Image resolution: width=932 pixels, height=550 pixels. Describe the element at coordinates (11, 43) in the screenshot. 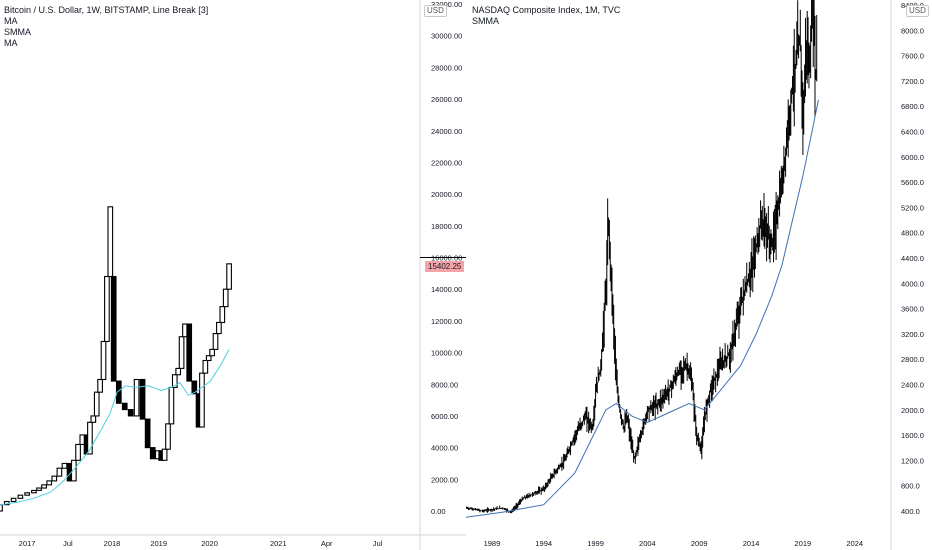

I see `legend-ma-2: MA` at that location.